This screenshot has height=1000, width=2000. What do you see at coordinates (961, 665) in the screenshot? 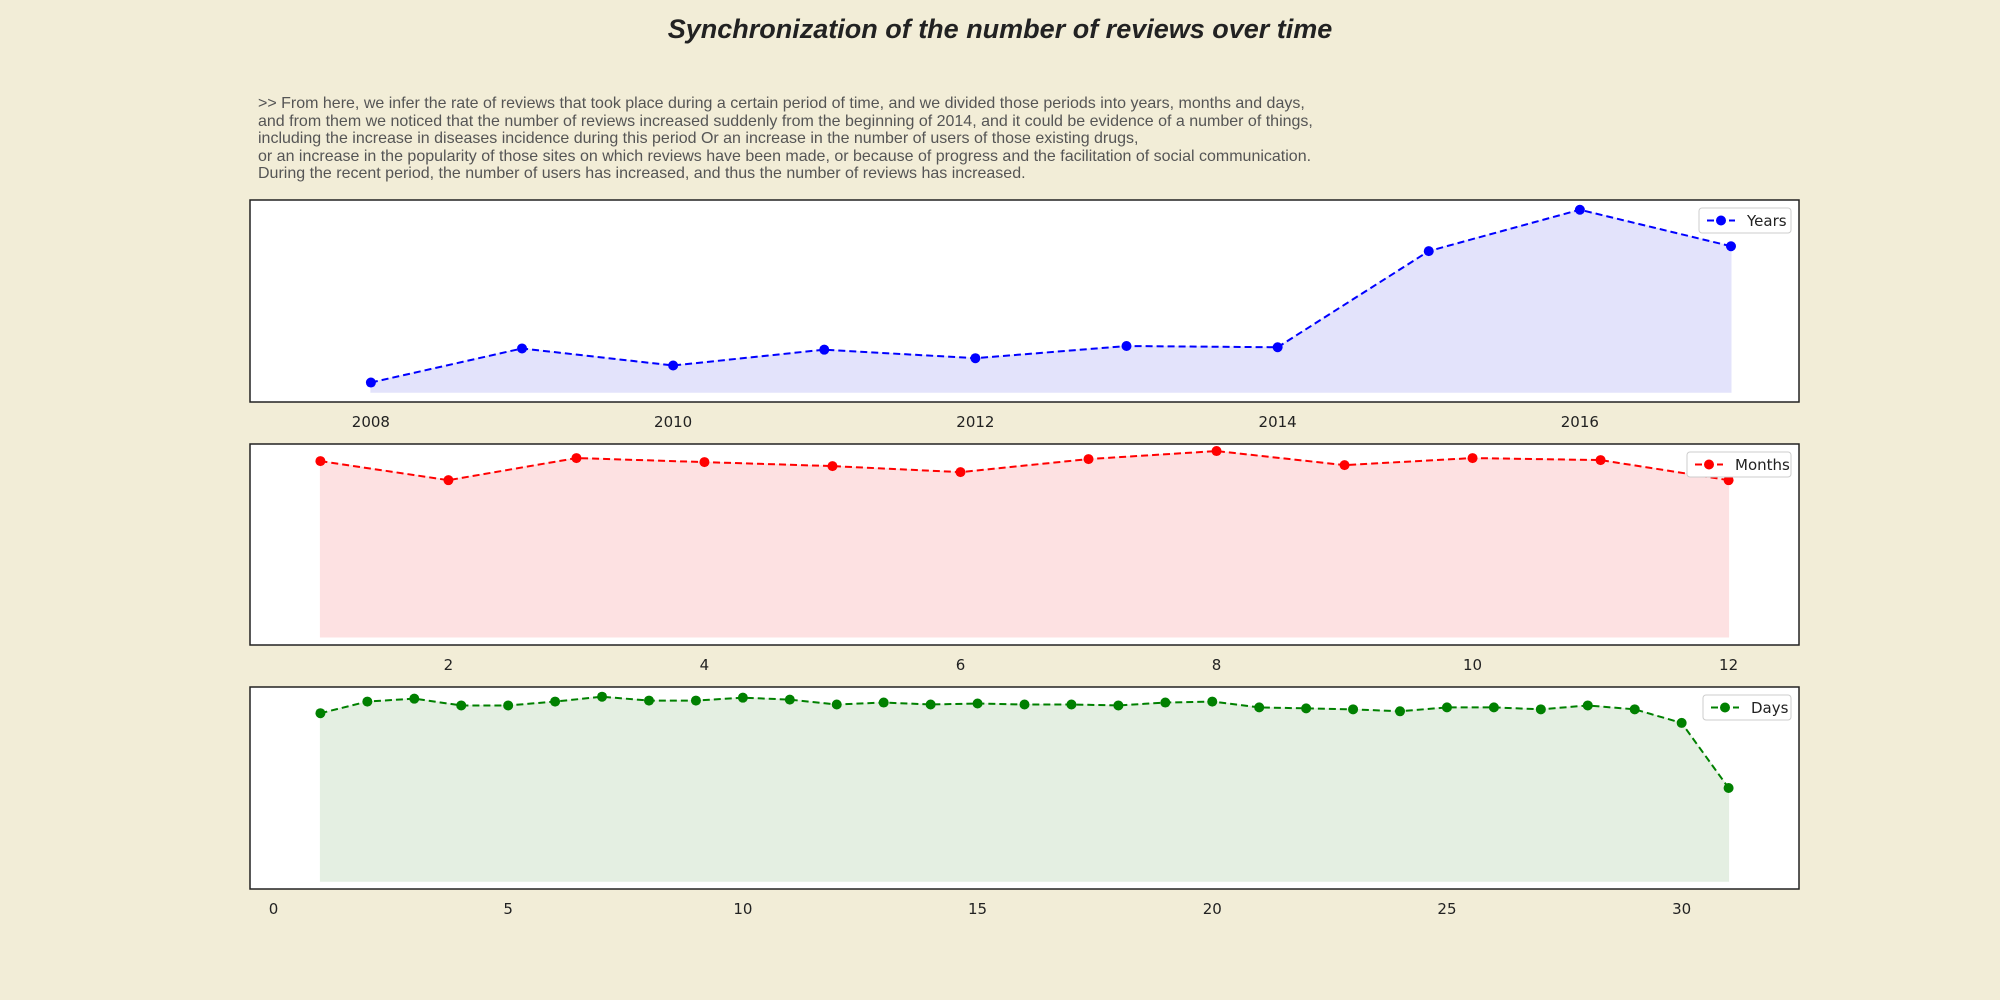
I see `months-x-tick-label: 6` at bounding box center [961, 665].